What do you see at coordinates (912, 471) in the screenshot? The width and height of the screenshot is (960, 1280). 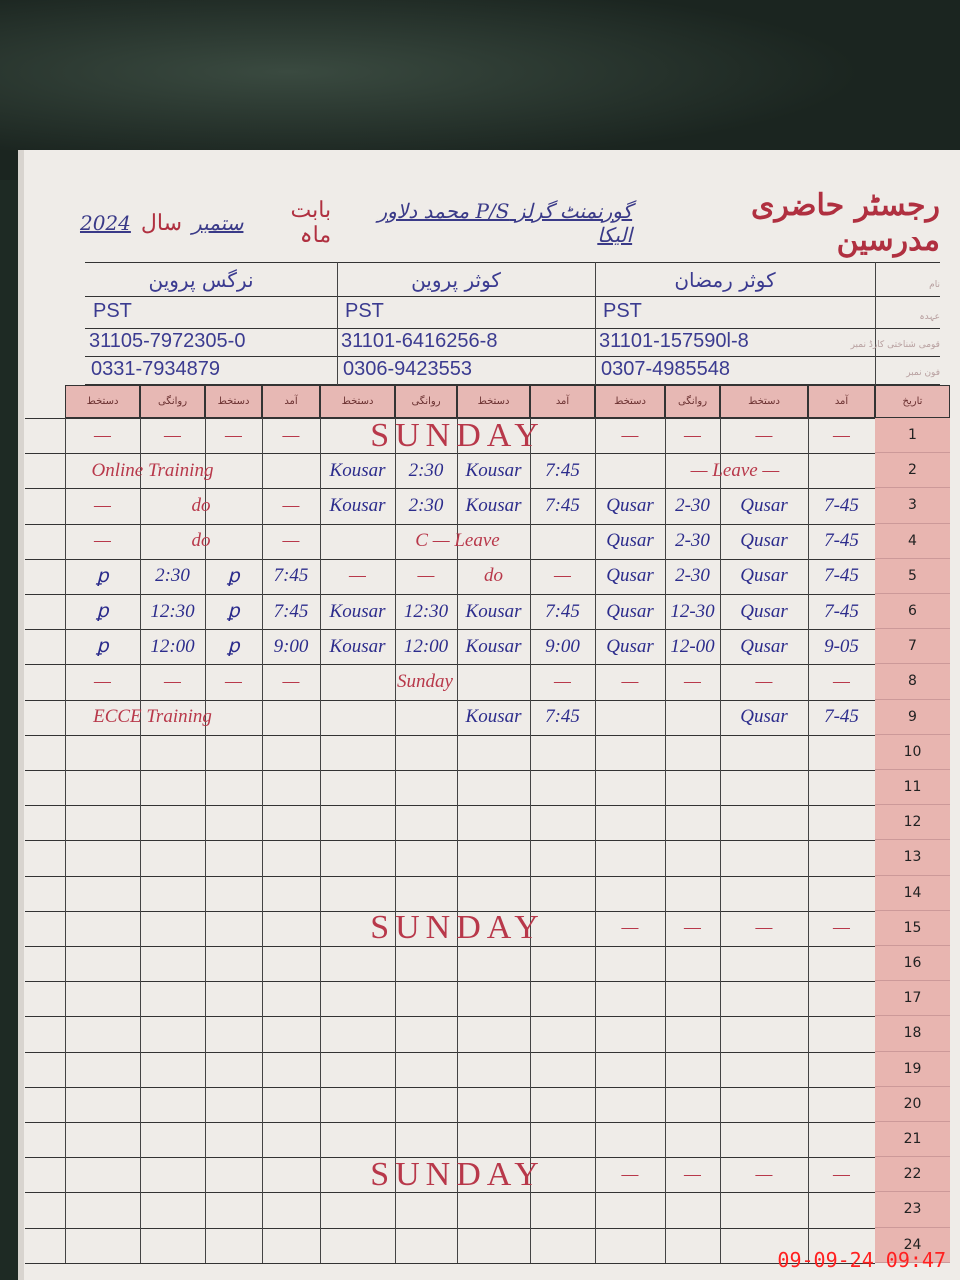 I see `date-cell: 2` at bounding box center [912, 471].